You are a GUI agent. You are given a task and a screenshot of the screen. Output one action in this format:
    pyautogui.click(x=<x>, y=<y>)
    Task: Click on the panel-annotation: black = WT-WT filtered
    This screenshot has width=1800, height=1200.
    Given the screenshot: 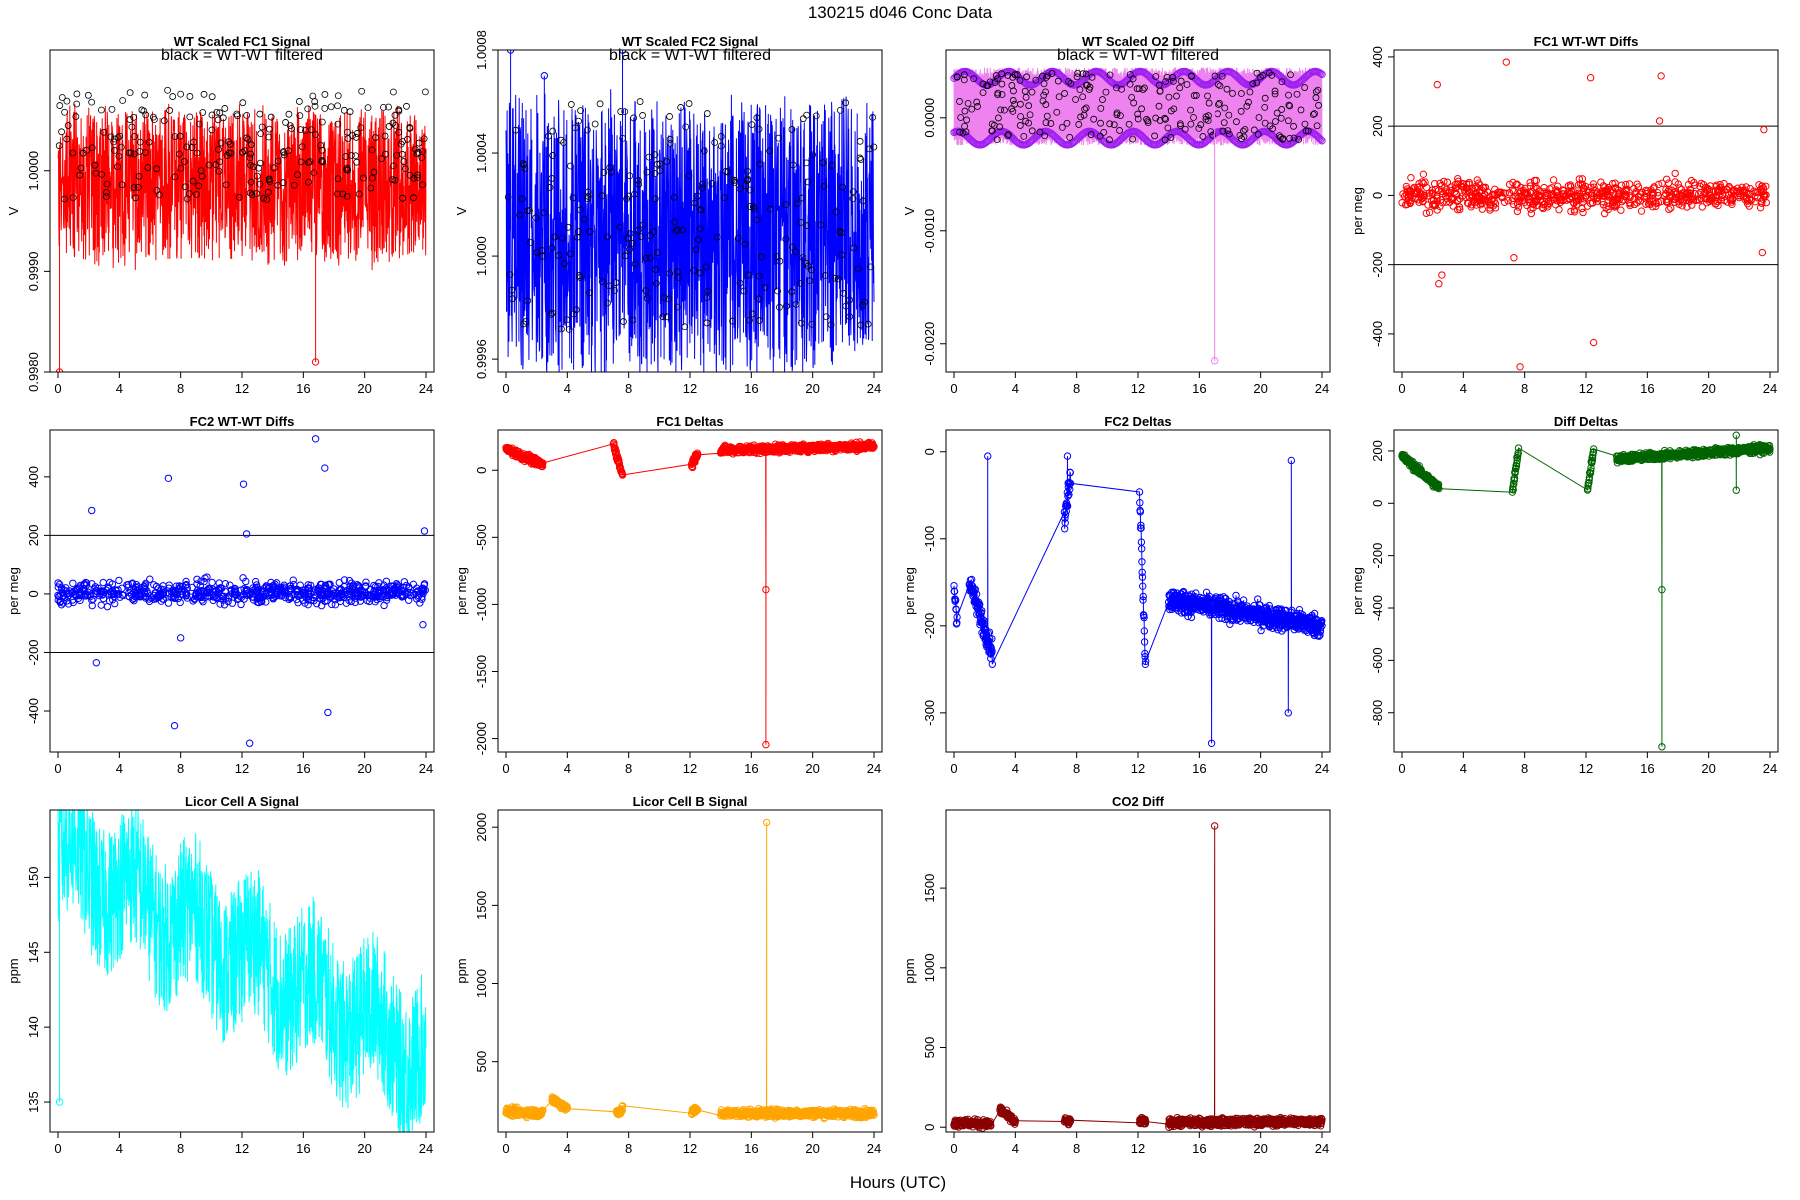 What is the action you would take?
    pyautogui.click(x=242, y=55)
    